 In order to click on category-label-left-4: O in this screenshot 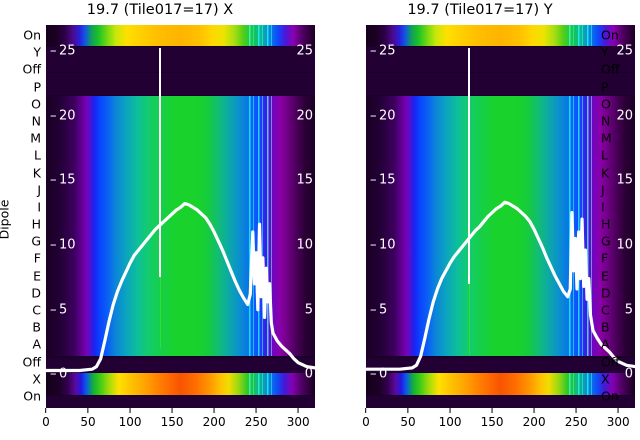, I will do `click(36, 104)`.